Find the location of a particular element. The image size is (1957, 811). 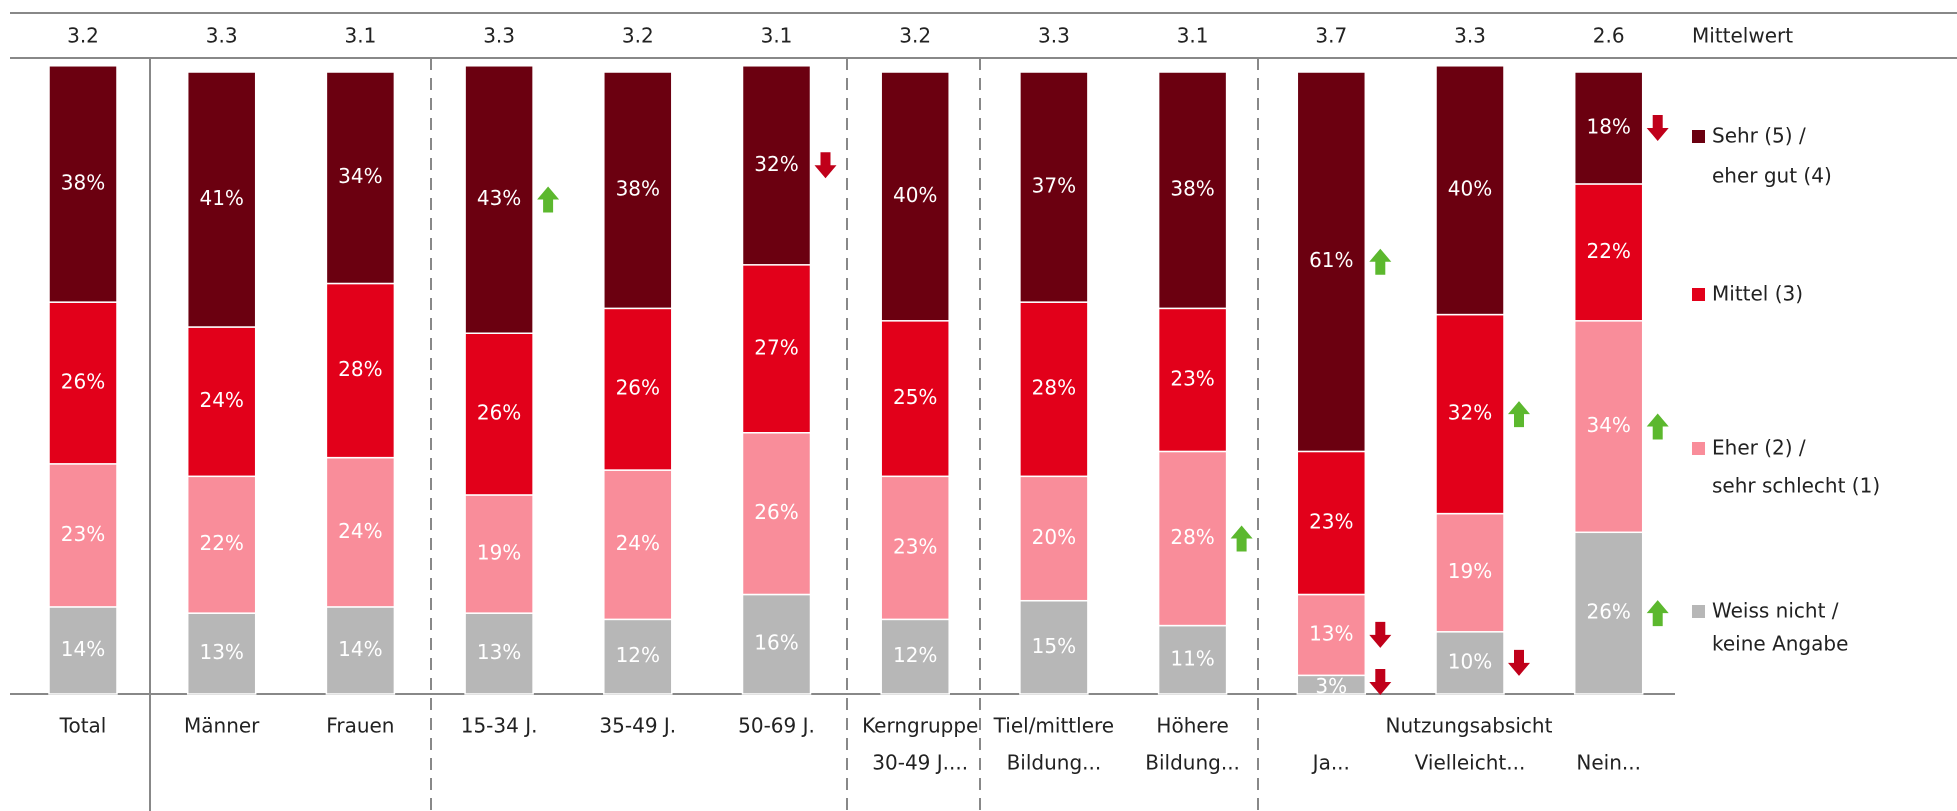

value-label: 43% is located at coordinates (499, 198).